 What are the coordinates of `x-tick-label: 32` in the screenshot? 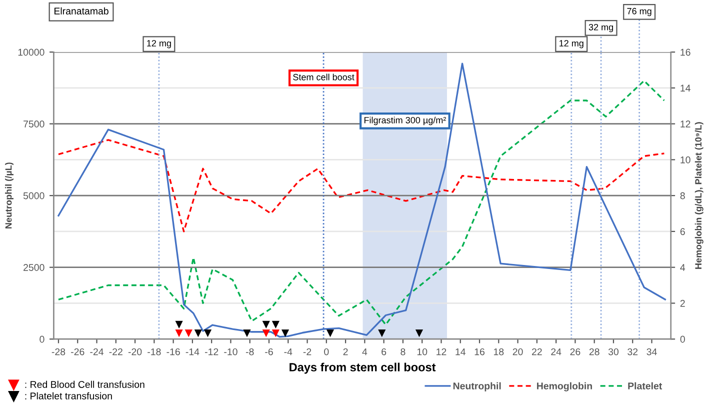 It's located at (633, 352).